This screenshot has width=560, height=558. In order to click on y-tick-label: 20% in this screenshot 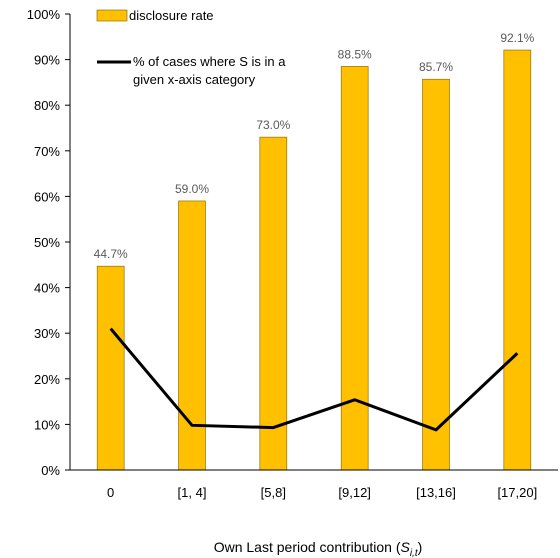, I will do `click(47, 379)`.